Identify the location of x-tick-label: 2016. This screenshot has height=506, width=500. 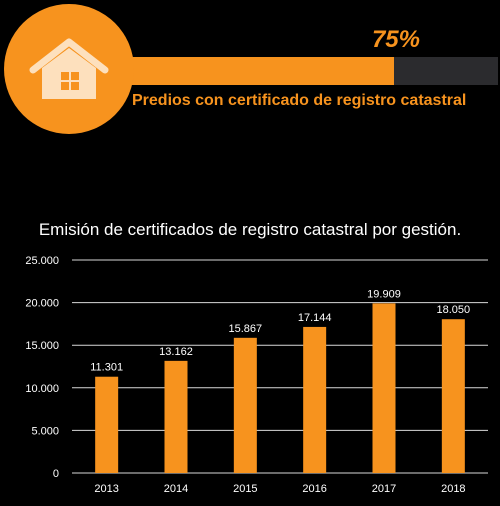
(314, 489).